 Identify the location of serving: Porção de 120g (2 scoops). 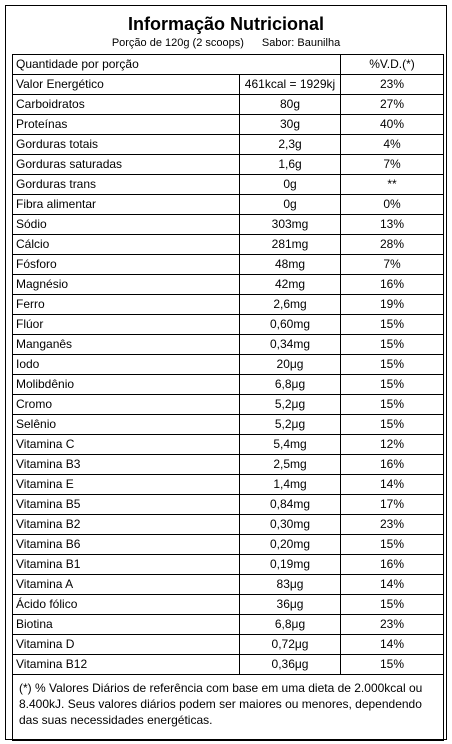
(177, 43).